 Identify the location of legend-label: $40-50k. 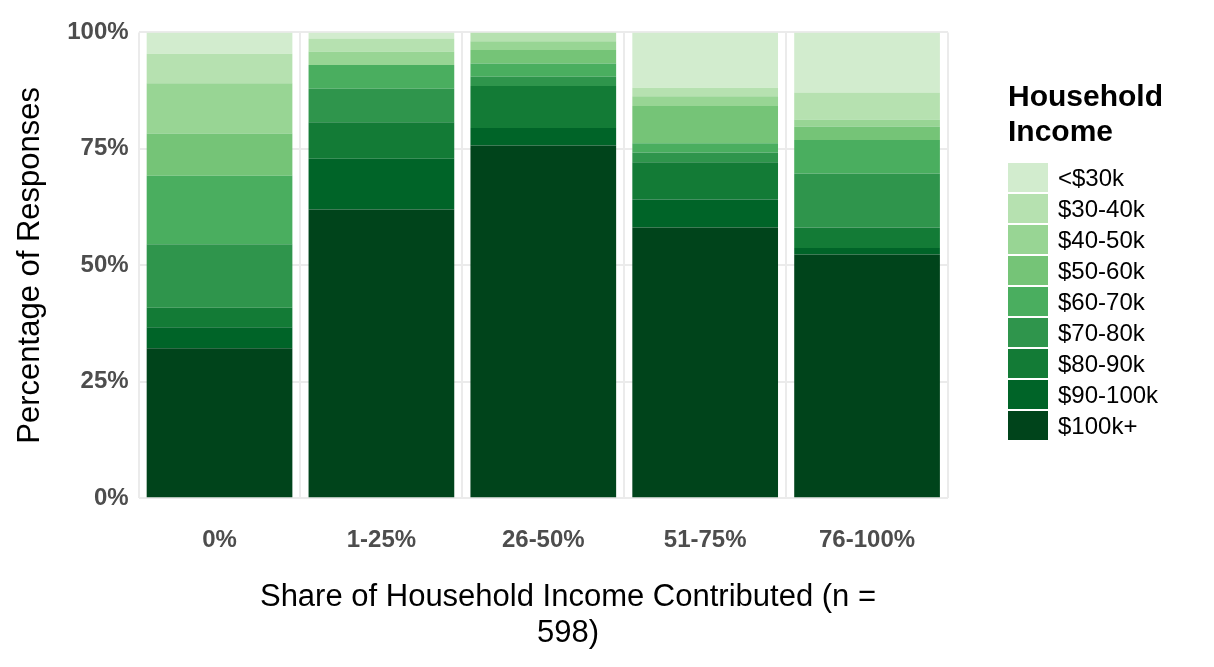
(1101, 239).